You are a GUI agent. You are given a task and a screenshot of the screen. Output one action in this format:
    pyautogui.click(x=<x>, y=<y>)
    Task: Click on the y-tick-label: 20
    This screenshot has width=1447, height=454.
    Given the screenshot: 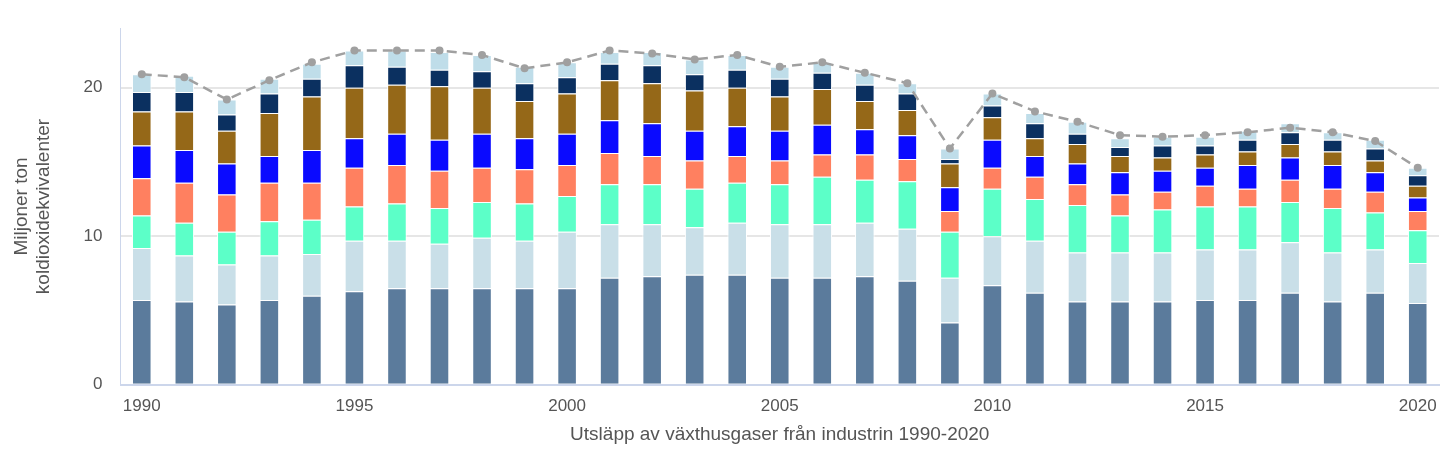 What is the action you would take?
    pyautogui.click(x=93, y=87)
    